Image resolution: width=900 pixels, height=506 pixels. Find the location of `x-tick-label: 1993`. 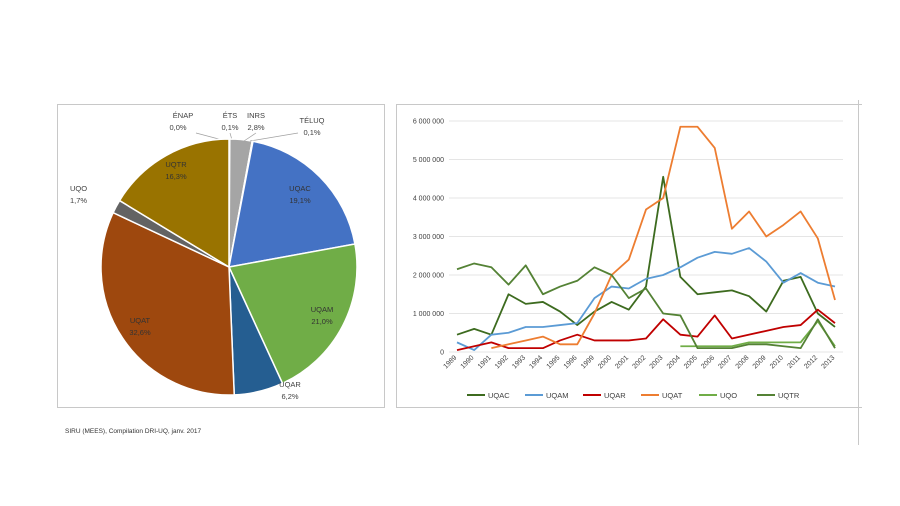

x-tick-label: 1993 is located at coordinates (519, 362).